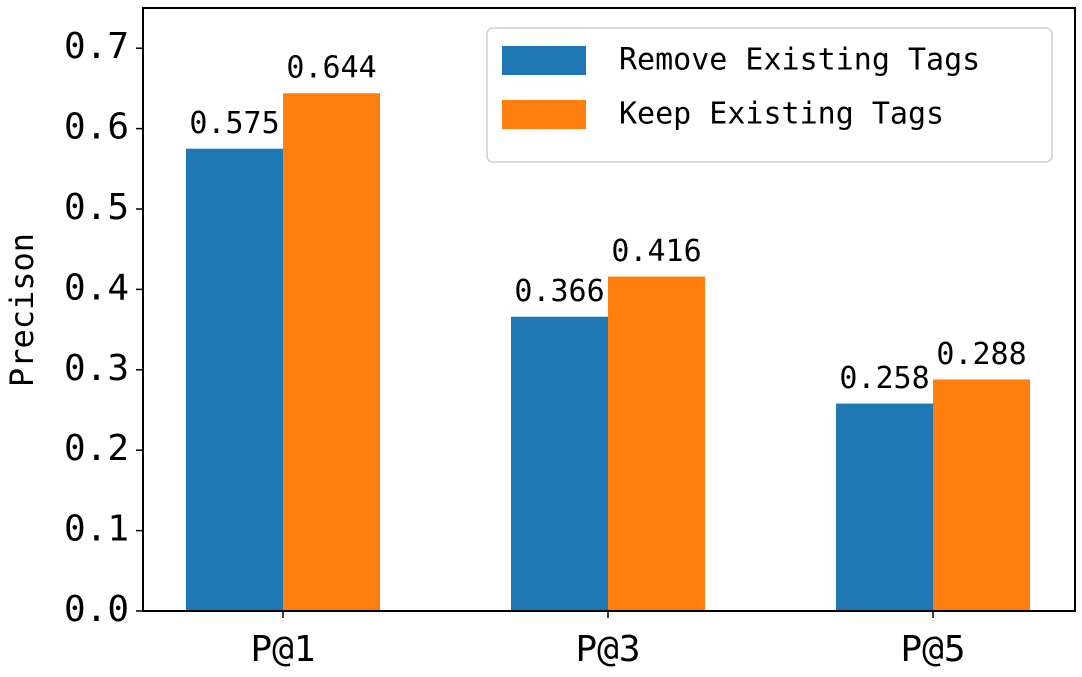  What do you see at coordinates (799, 60) in the screenshot?
I see `legend-label: Remove Existing Tags` at bounding box center [799, 60].